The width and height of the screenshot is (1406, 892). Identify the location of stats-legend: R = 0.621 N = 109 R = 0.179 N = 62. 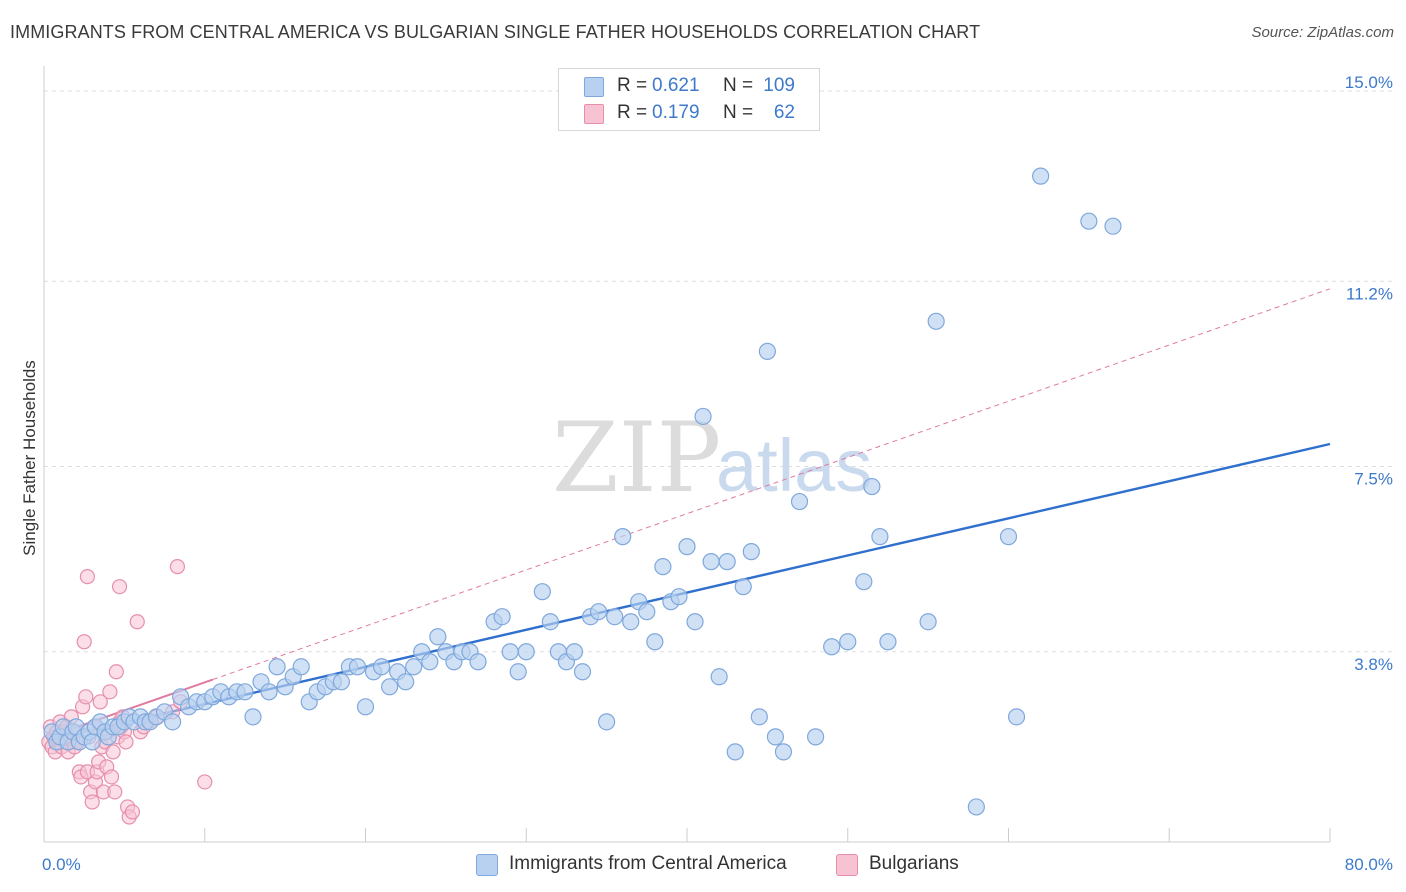
(689, 99).